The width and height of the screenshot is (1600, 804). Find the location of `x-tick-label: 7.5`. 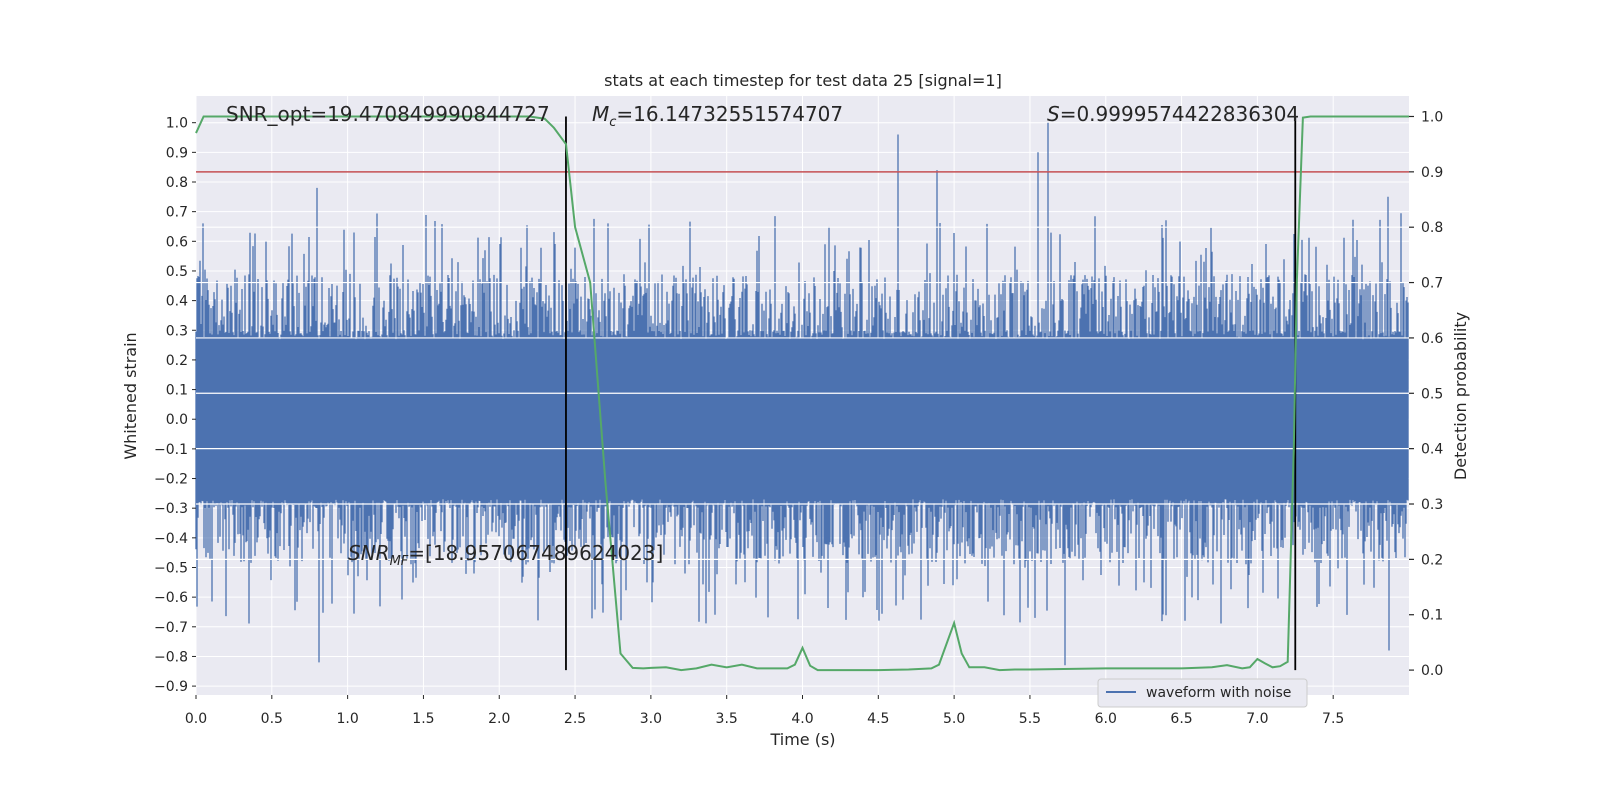

x-tick-label: 7.5 is located at coordinates (1333, 719).